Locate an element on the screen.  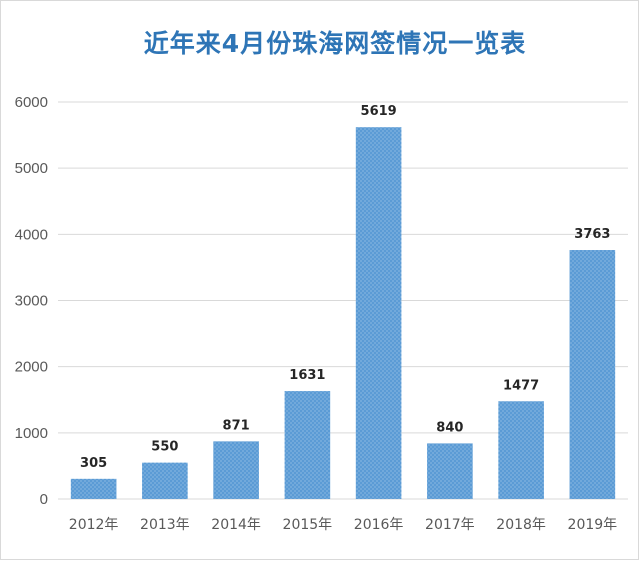
y-tick-label: 4000 is located at coordinates (31, 234).